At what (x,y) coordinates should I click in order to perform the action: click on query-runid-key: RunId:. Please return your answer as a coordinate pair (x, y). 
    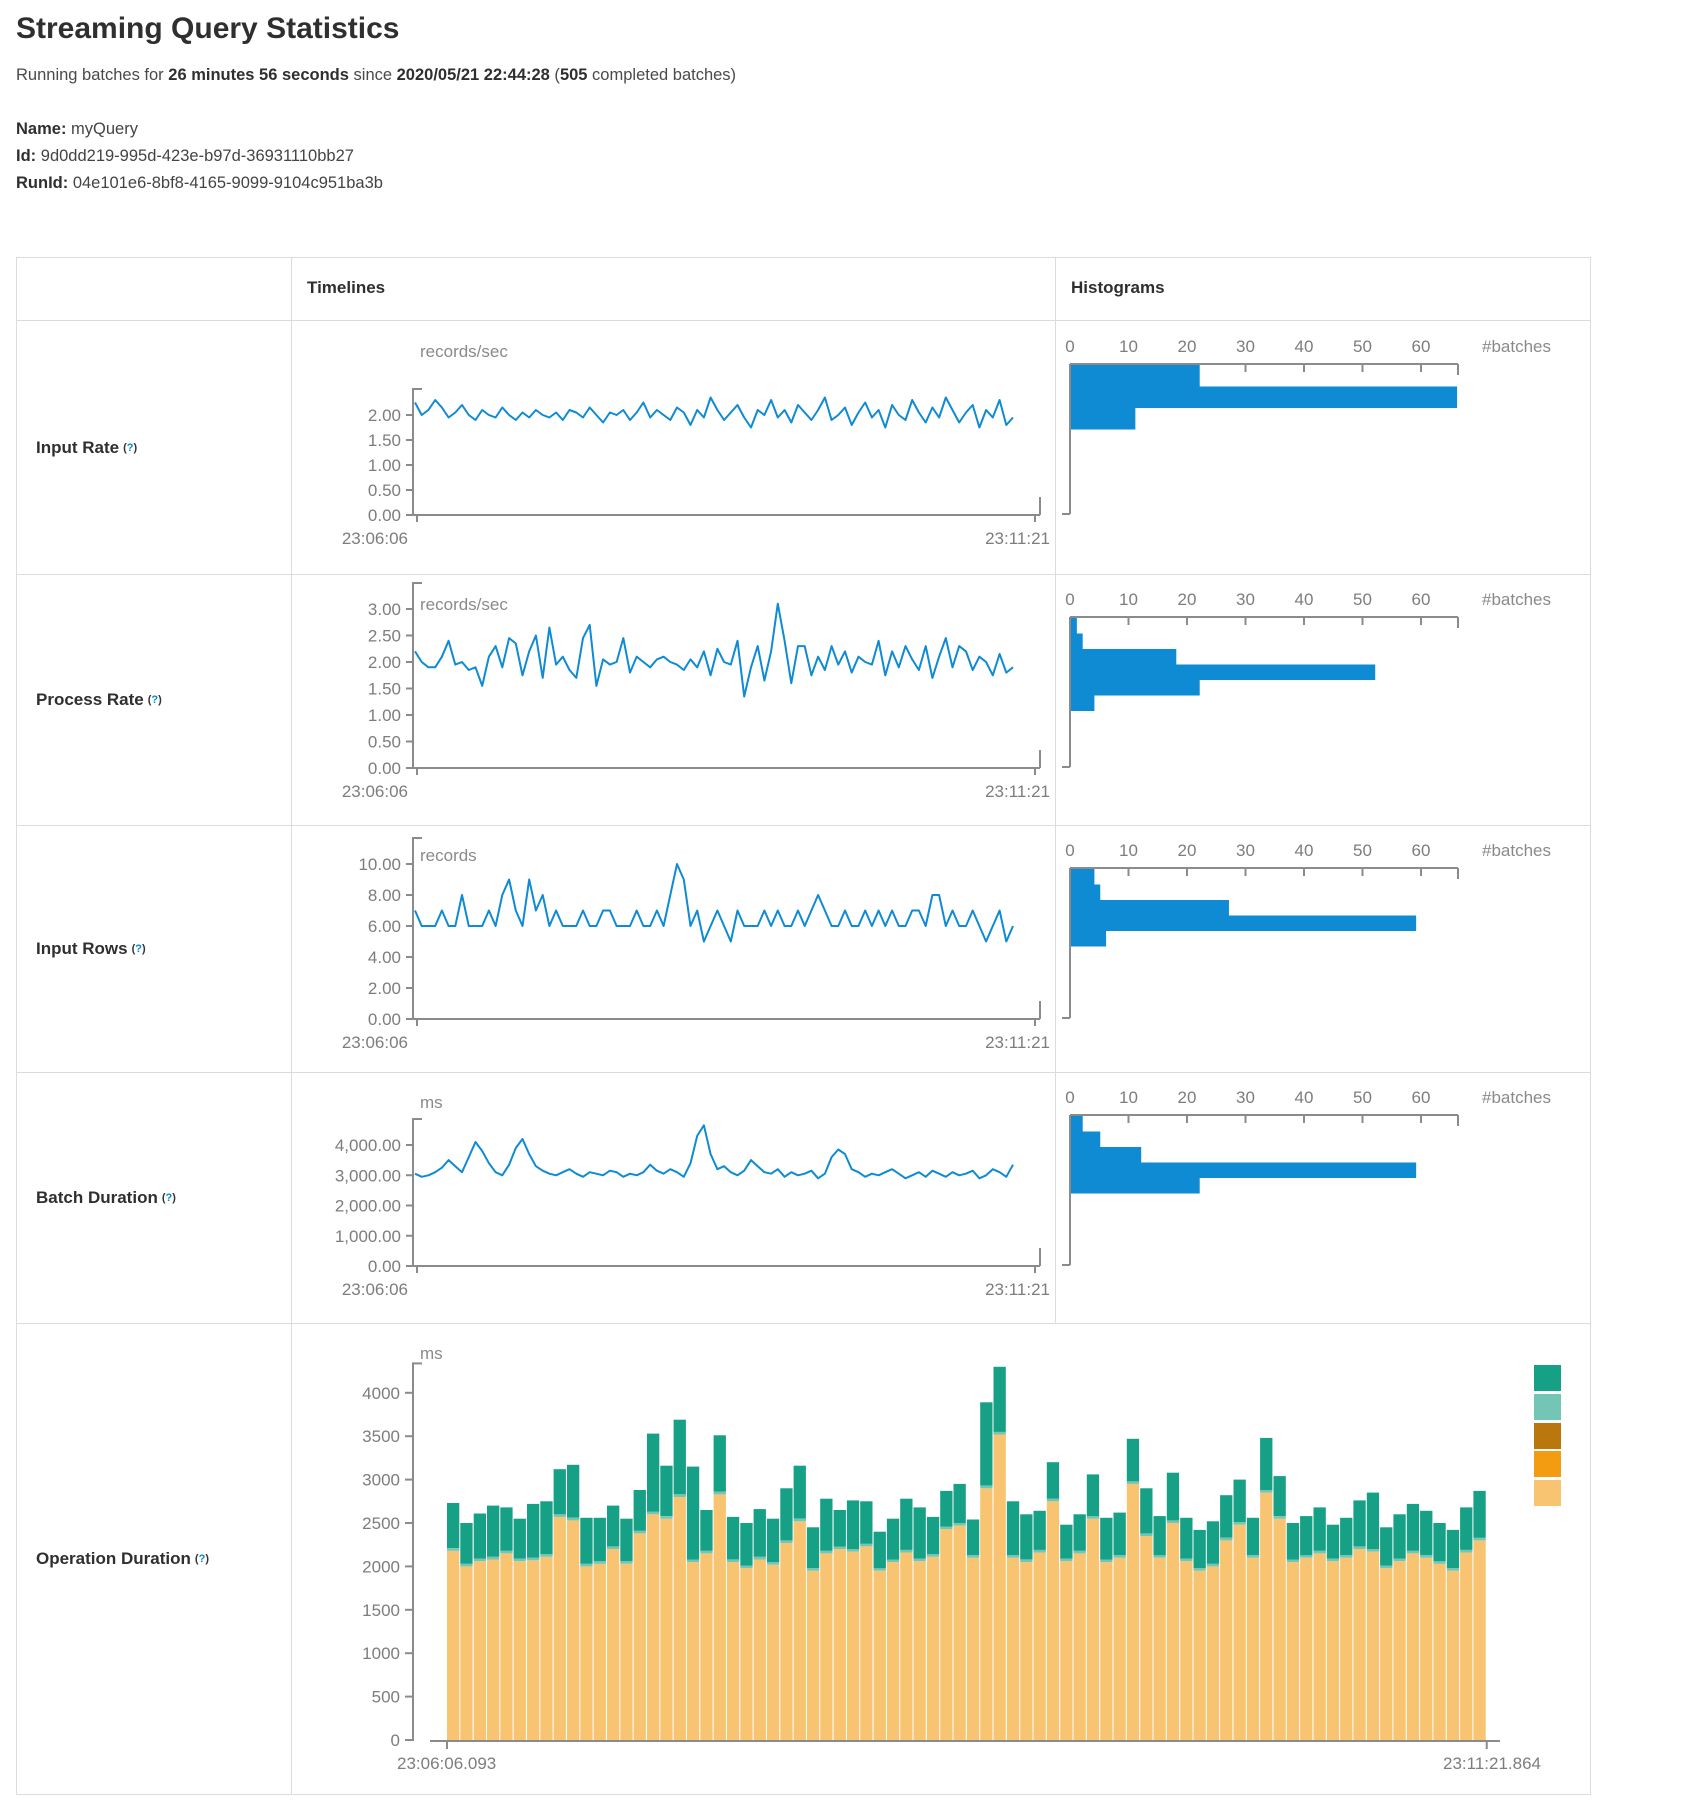
    Looking at the image, I should click on (42, 183).